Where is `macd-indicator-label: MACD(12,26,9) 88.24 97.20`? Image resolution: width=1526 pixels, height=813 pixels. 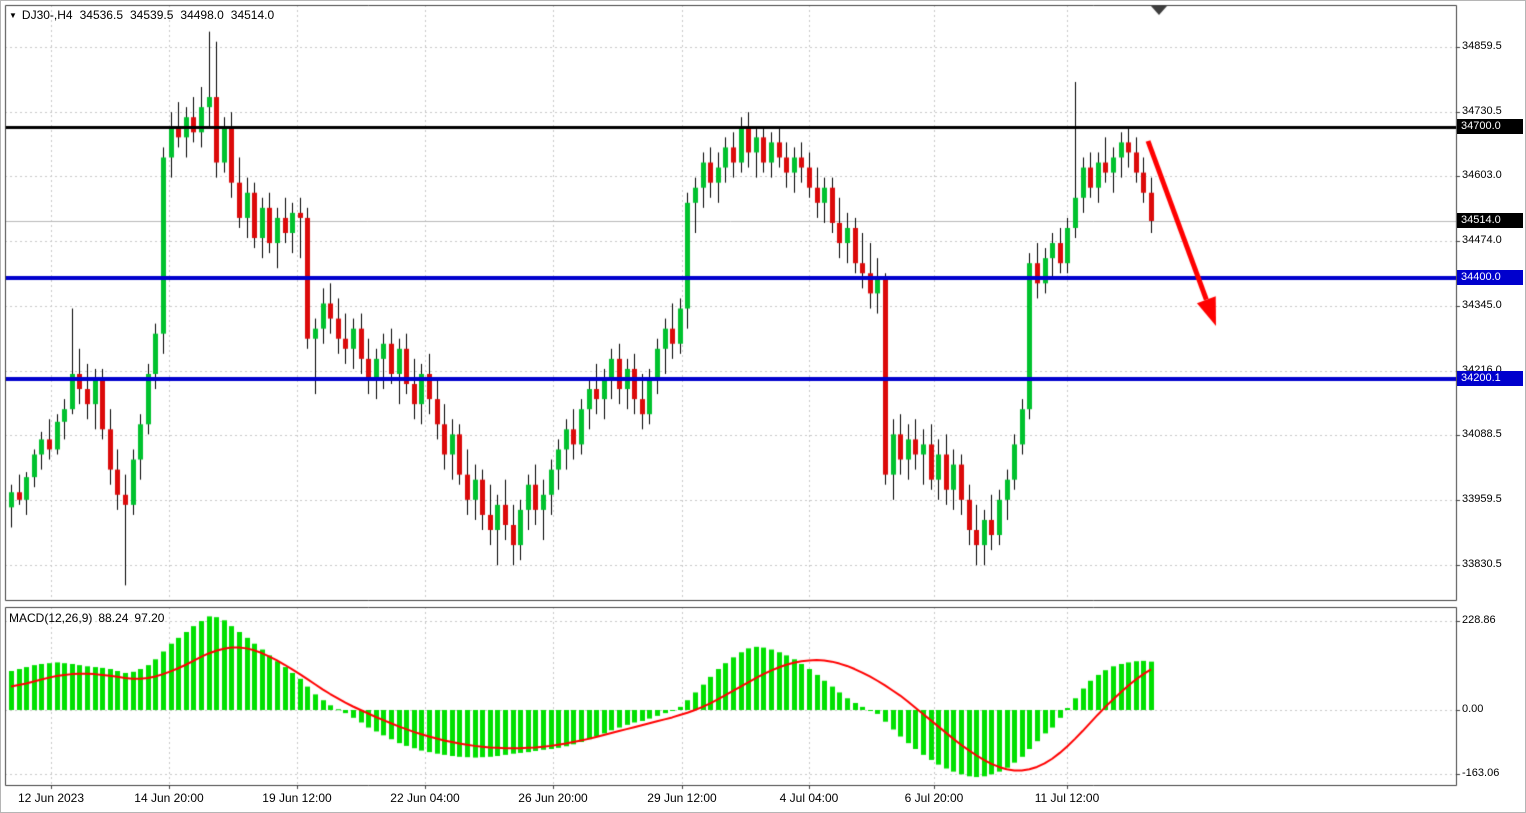 macd-indicator-label: MACD(12,26,9) 88.24 97.20 is located at coordinates (86, 618).